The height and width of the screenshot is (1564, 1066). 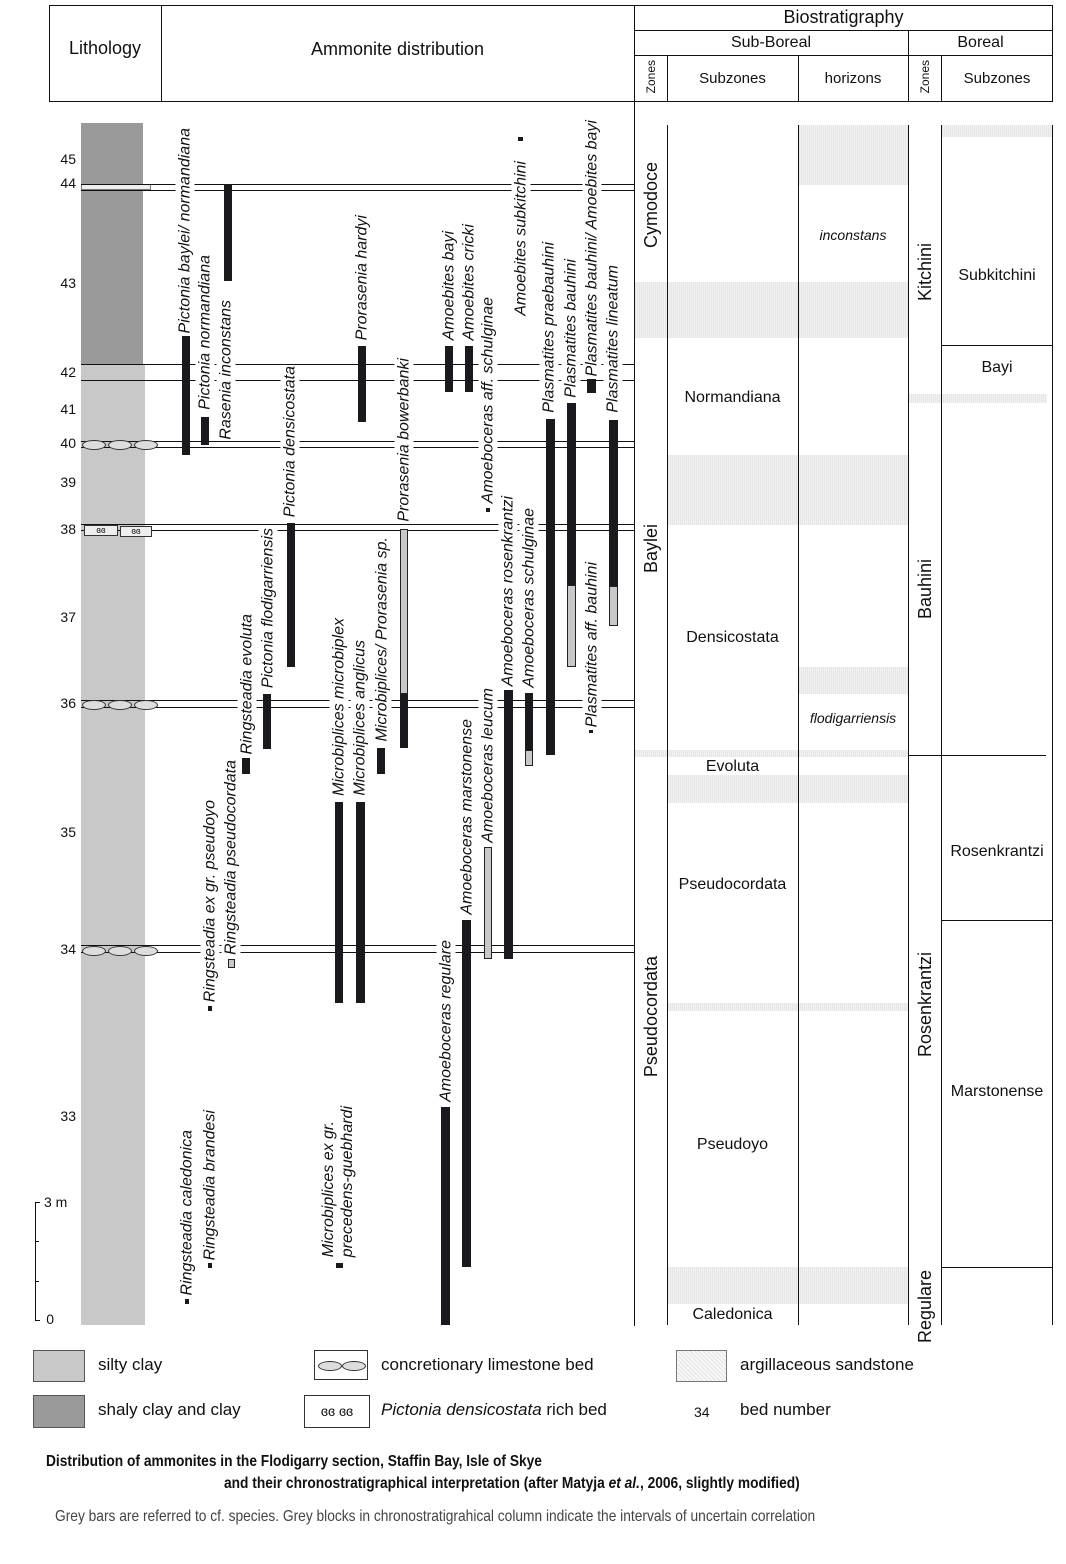 I want to click on frame-top, so click(x=551, y=5).